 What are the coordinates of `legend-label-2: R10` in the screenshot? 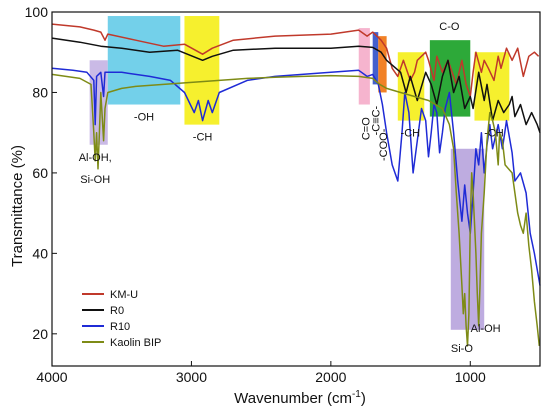 It's located at (120, 327).